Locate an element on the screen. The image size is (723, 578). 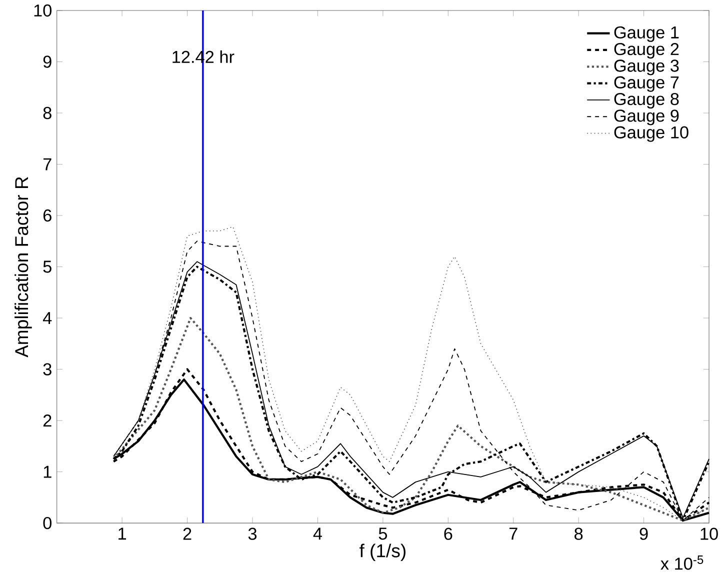
y-tick-label: 4 is located at coordinates (47, 318).